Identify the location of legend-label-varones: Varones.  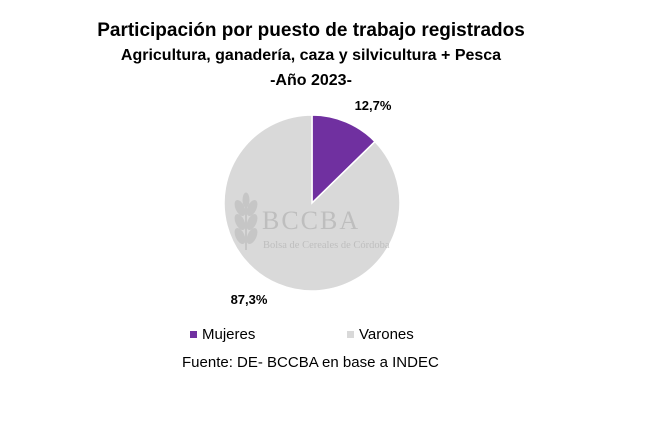
(386, 334).